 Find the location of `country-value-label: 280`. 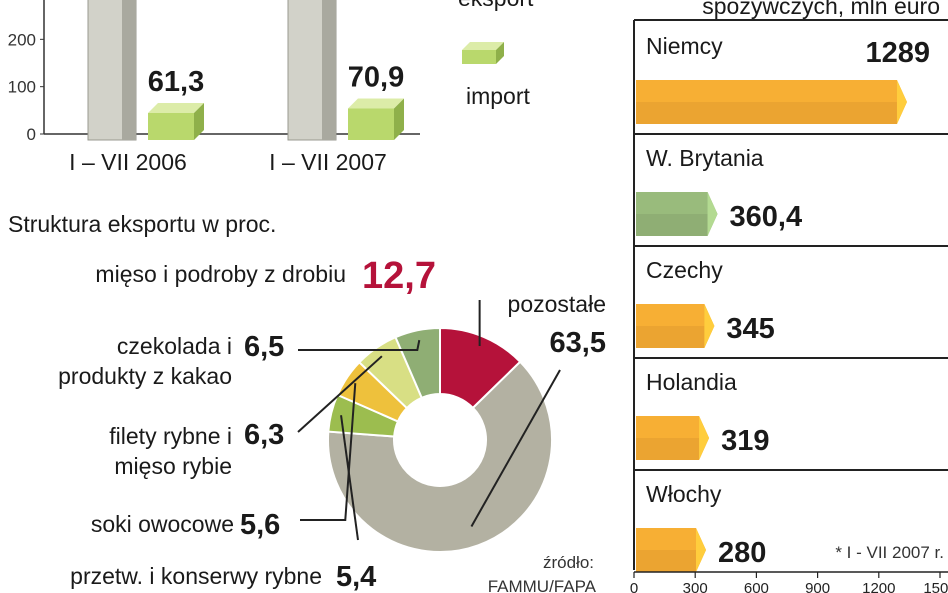

country-value-label: 280 is located at coordinates (742, 553).